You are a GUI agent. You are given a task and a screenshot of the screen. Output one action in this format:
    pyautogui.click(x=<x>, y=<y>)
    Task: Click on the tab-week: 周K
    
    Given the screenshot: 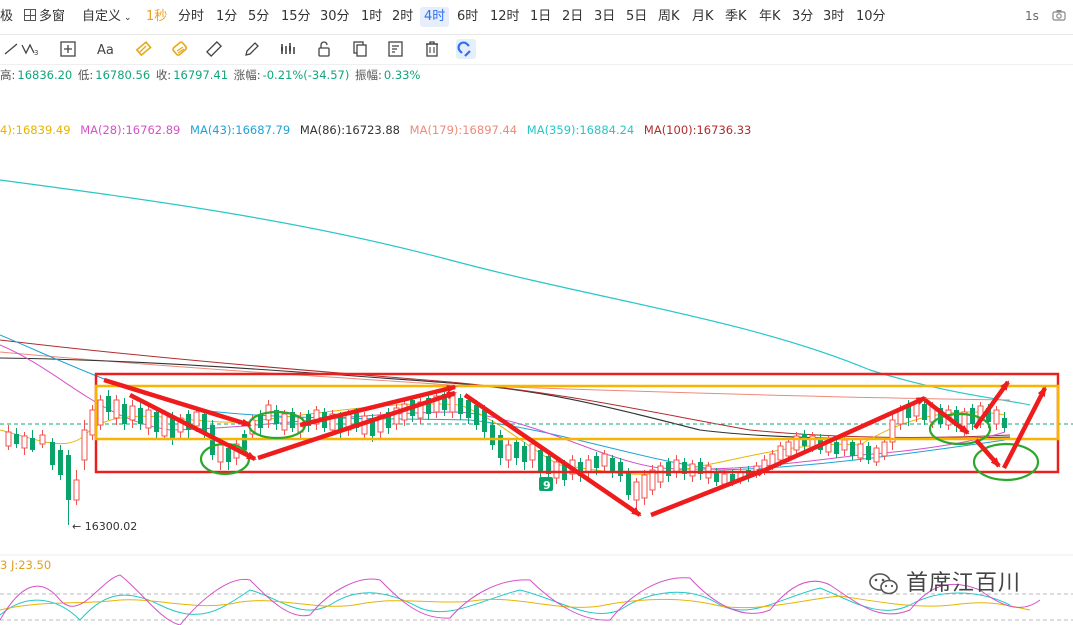 What is the action you would take?
    pyautogui.click(x=669, y=16)
    